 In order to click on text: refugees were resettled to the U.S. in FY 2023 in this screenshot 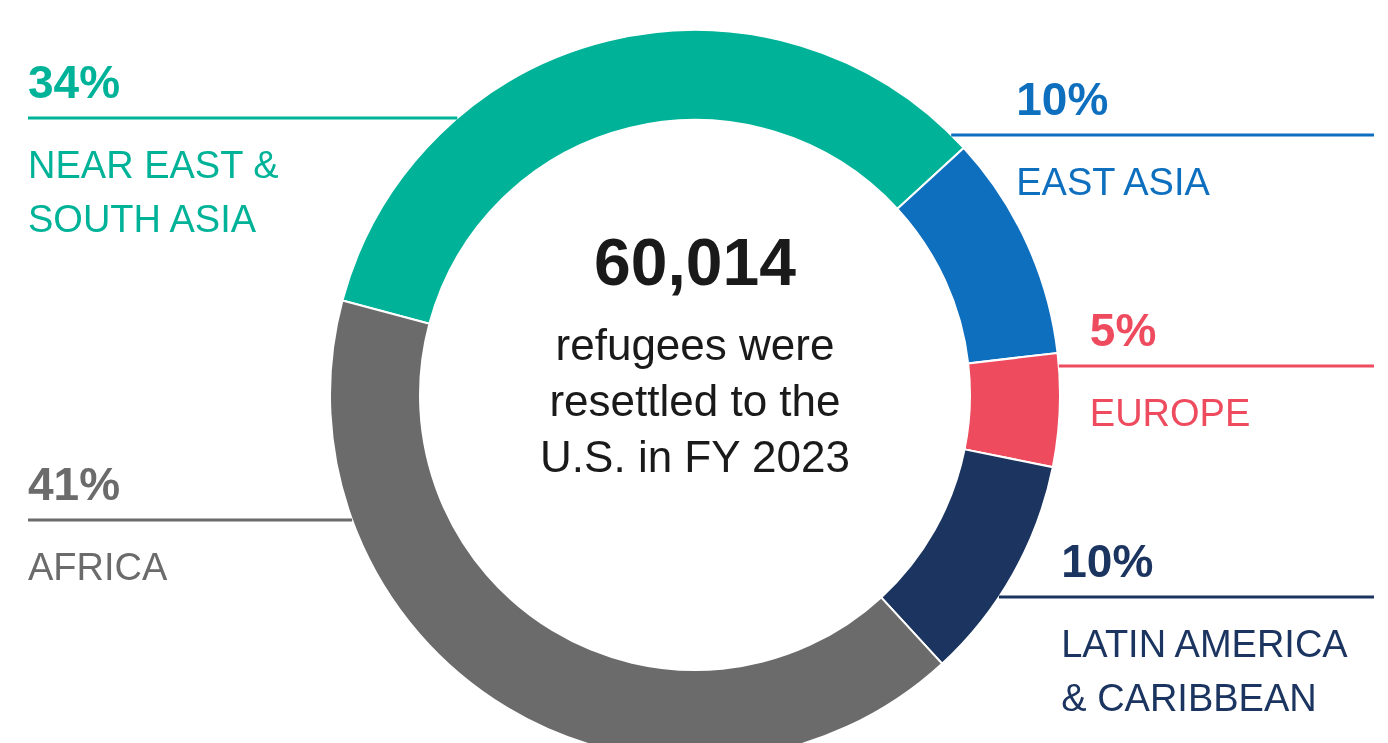, I will do `click(695, 400)`.